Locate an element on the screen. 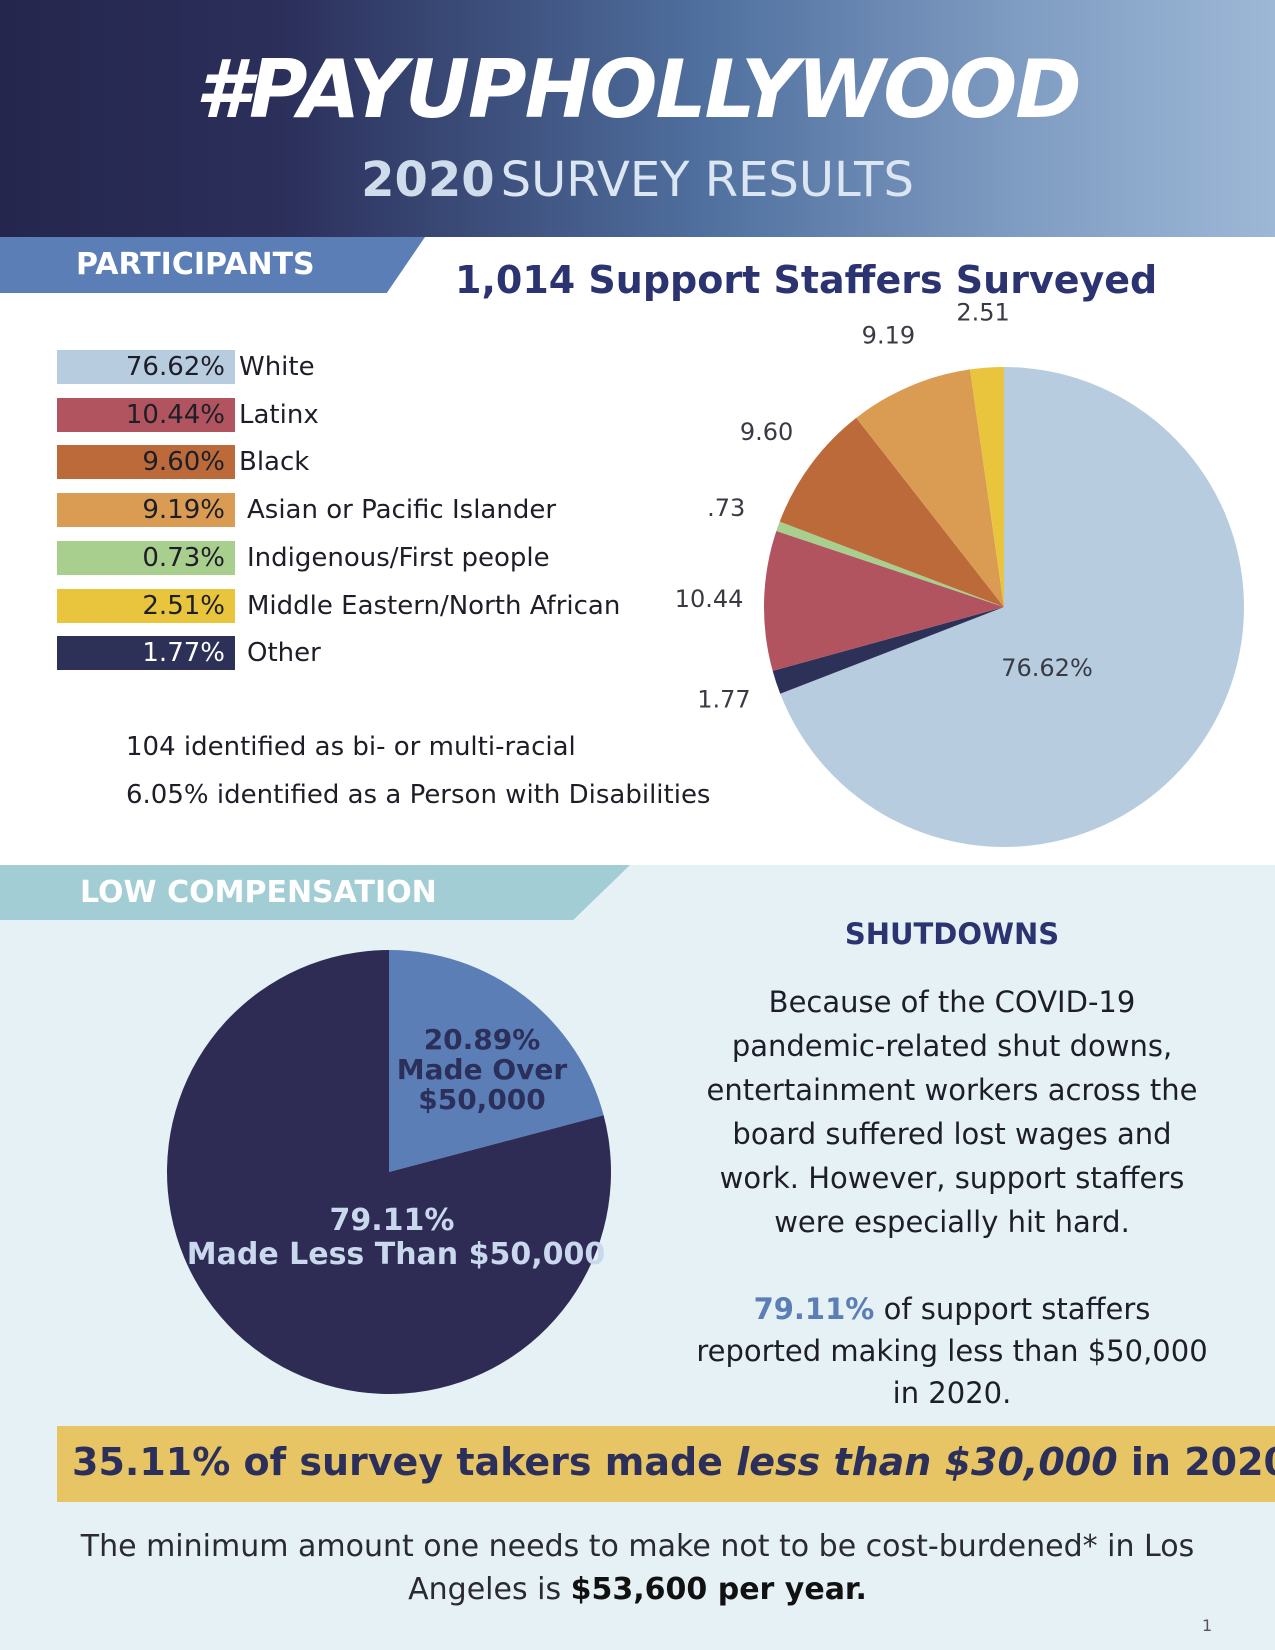  legend-swatch-value: 9.19% is located at coordinates (146, 510).